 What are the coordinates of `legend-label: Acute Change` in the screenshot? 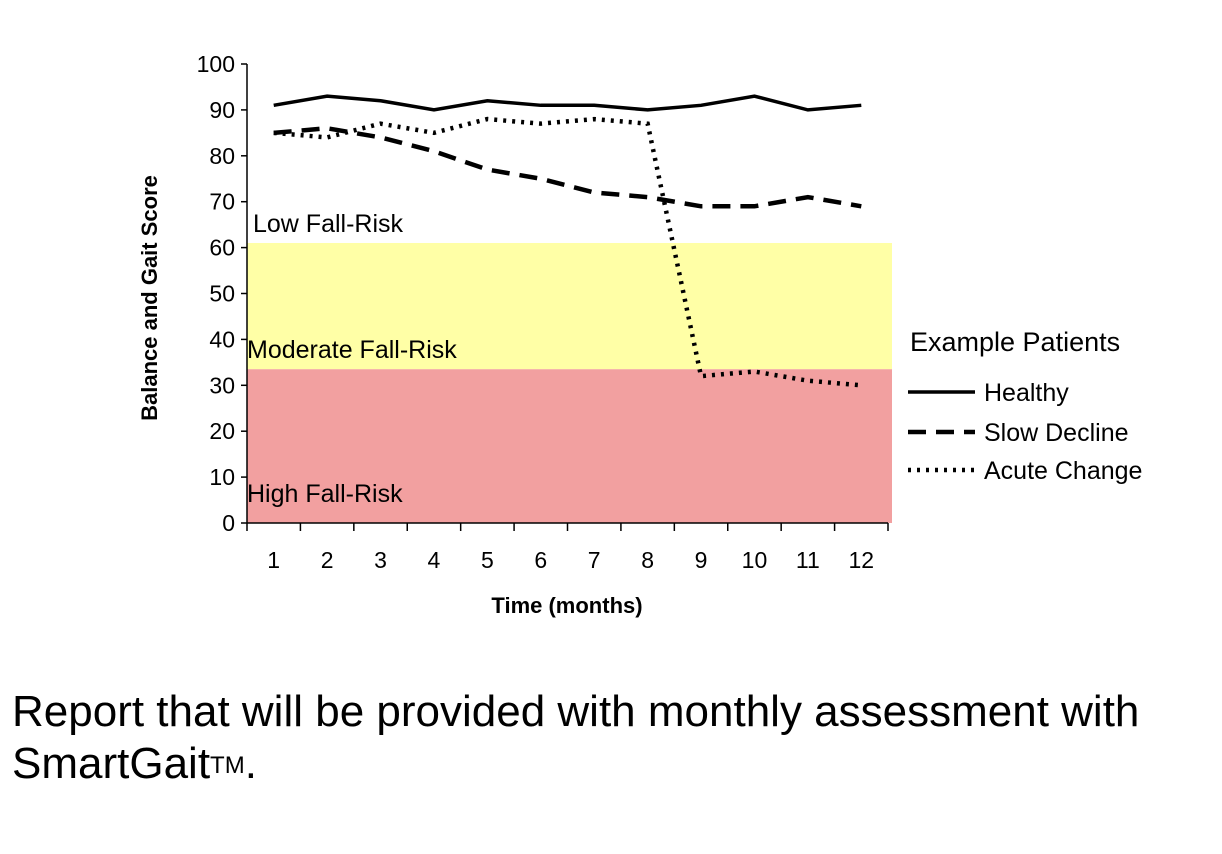 It's located at (1063, 471).